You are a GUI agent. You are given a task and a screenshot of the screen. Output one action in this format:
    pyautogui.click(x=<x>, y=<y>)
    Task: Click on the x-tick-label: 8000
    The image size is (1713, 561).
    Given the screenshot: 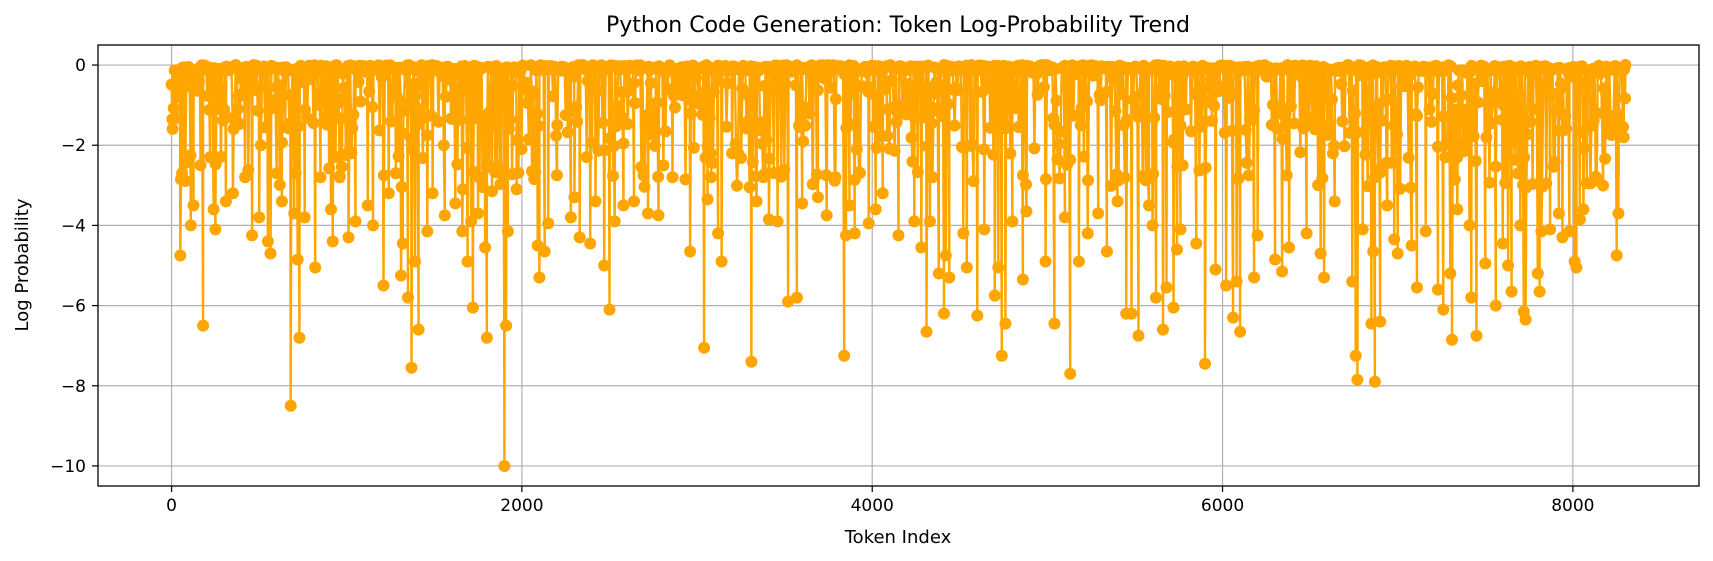 What is the action you would take?
    pyautogui.click(x=1572, y=506)
    